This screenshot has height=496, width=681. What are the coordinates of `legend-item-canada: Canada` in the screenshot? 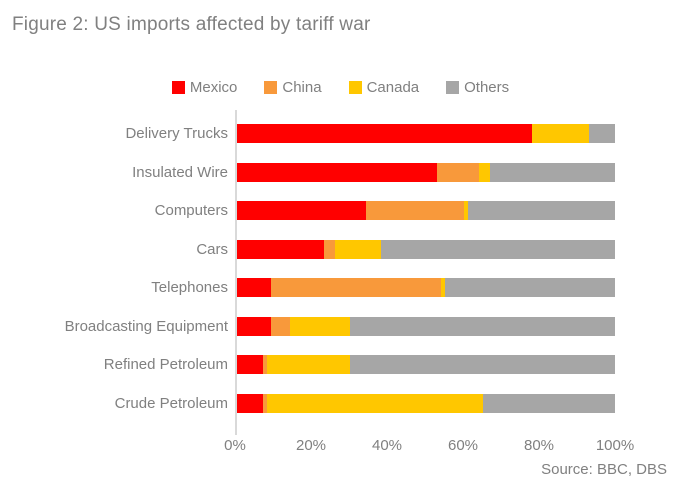 It's located at (384, 87).